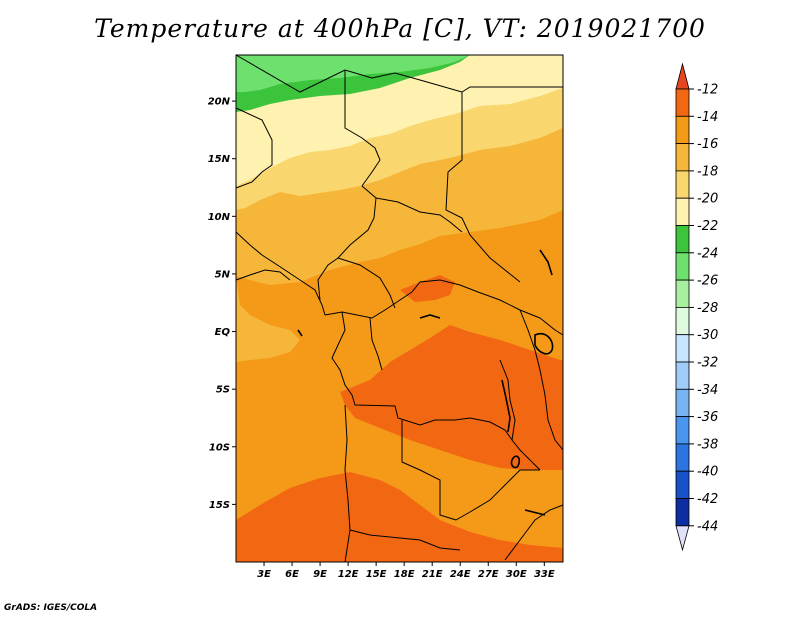 The image size is (800, 618). What do you see at coordinates (707, 526) in the screenshot?
I see `colorbar-label: -44` at bounding box center [707, 526].